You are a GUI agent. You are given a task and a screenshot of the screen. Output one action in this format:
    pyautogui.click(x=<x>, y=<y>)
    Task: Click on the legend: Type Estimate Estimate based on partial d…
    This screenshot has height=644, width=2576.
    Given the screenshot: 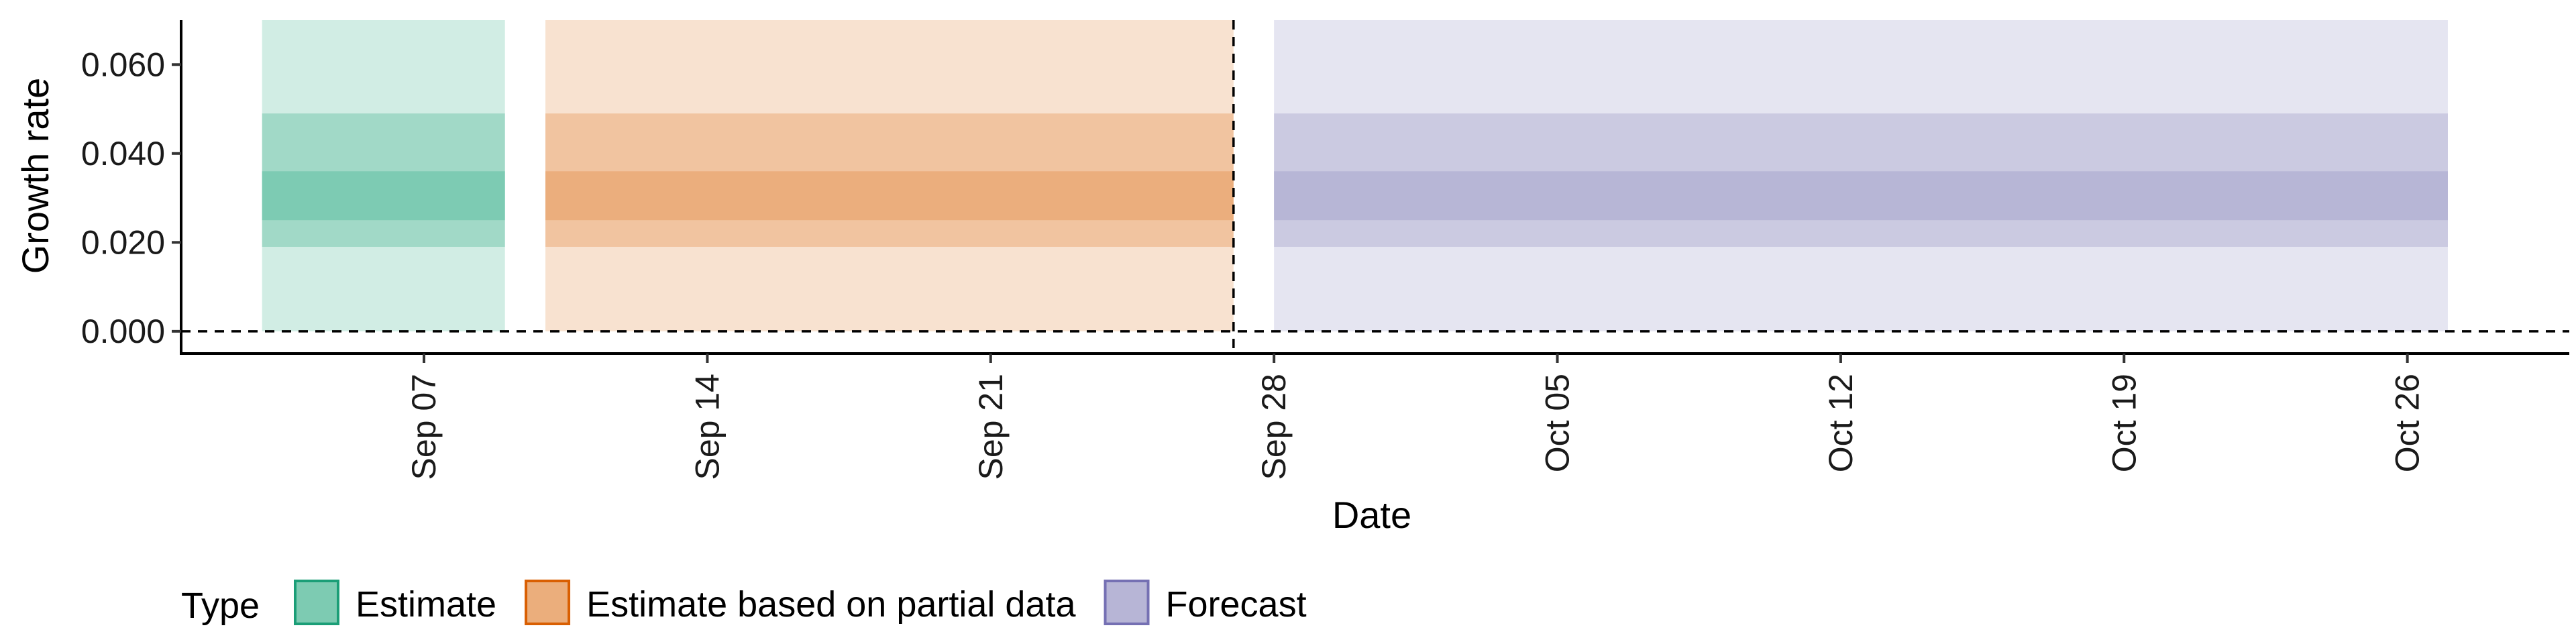 What is the action you would take?
    pyautogui.click(x=744, y=603)
    